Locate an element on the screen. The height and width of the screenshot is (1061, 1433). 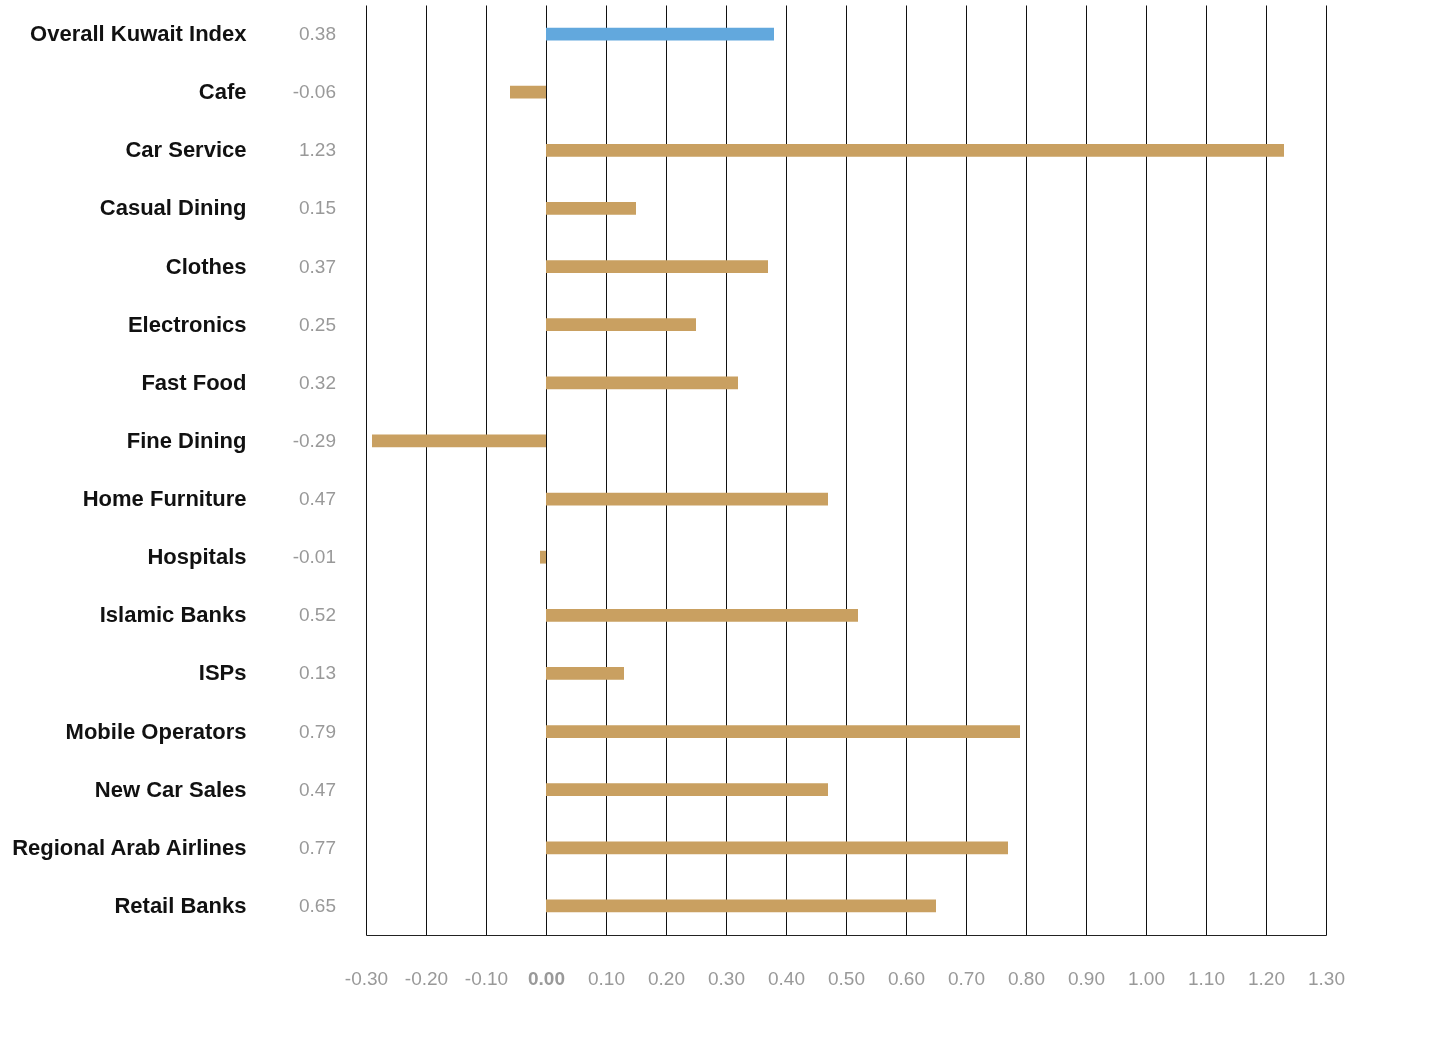
y-tick-label: Casual Dining is located at coordinates (173, 208).